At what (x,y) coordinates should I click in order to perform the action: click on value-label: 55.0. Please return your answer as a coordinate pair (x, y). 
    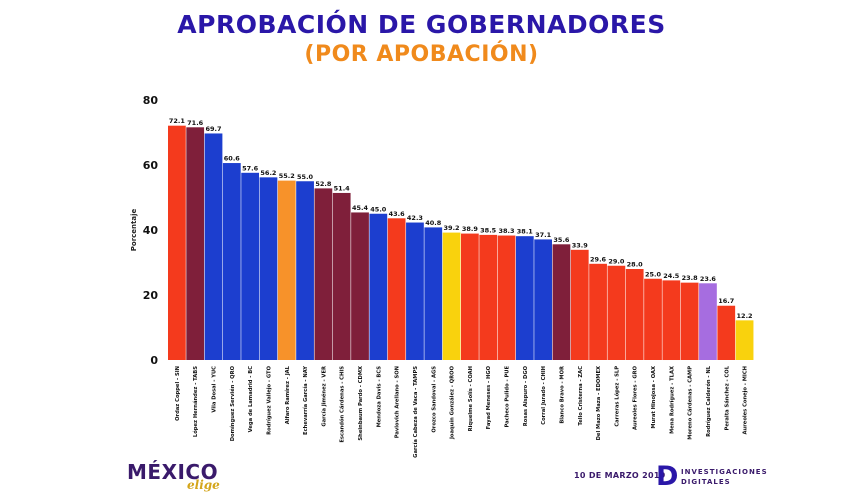
    Looking at the image, I should click on (305, 177).